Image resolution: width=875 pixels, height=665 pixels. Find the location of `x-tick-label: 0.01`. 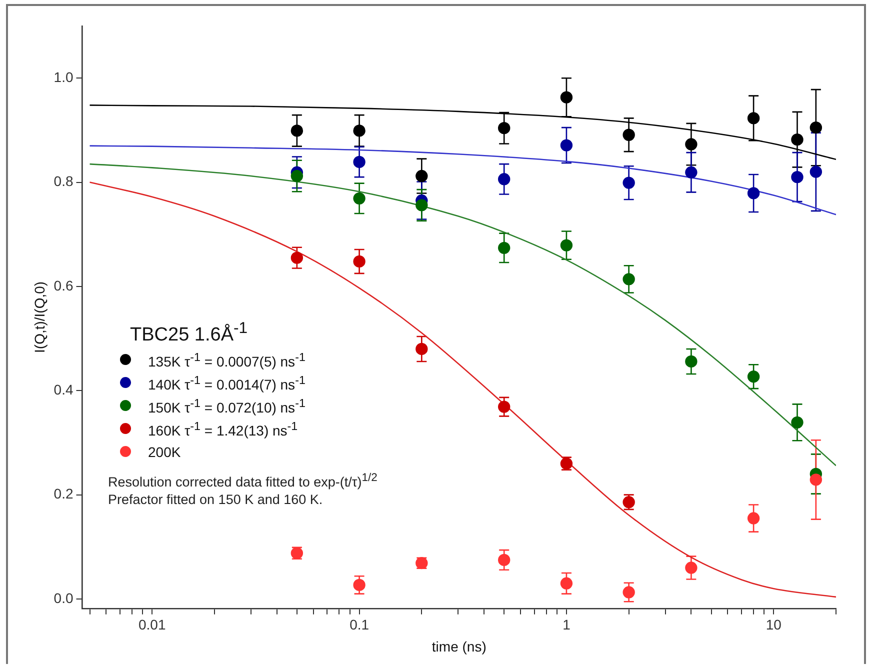

x-tick-label: 0.01 is located at coordinates (152, 624).